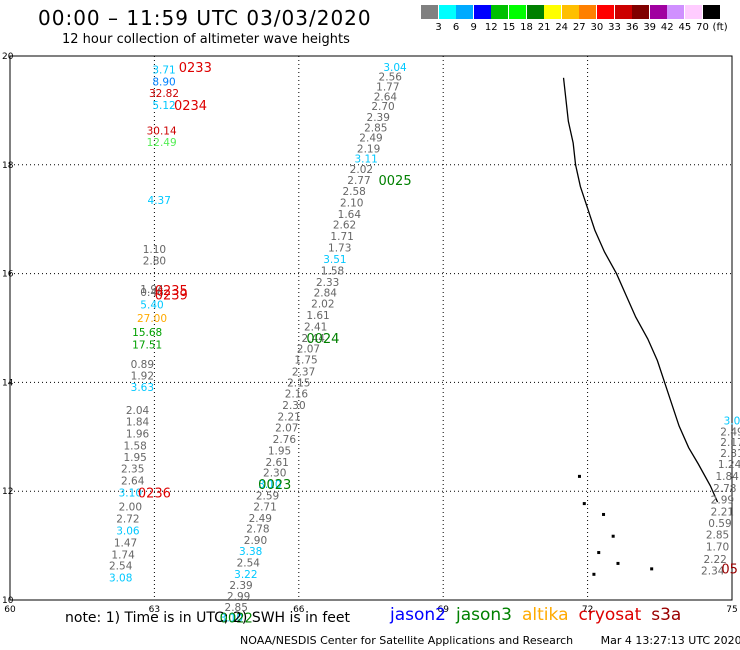 The image size is (740, 650). What do you see at coordinates (147, 333) in the screenshot?
I see `data-point-label: 15.68` at bounding box center [147, 333].